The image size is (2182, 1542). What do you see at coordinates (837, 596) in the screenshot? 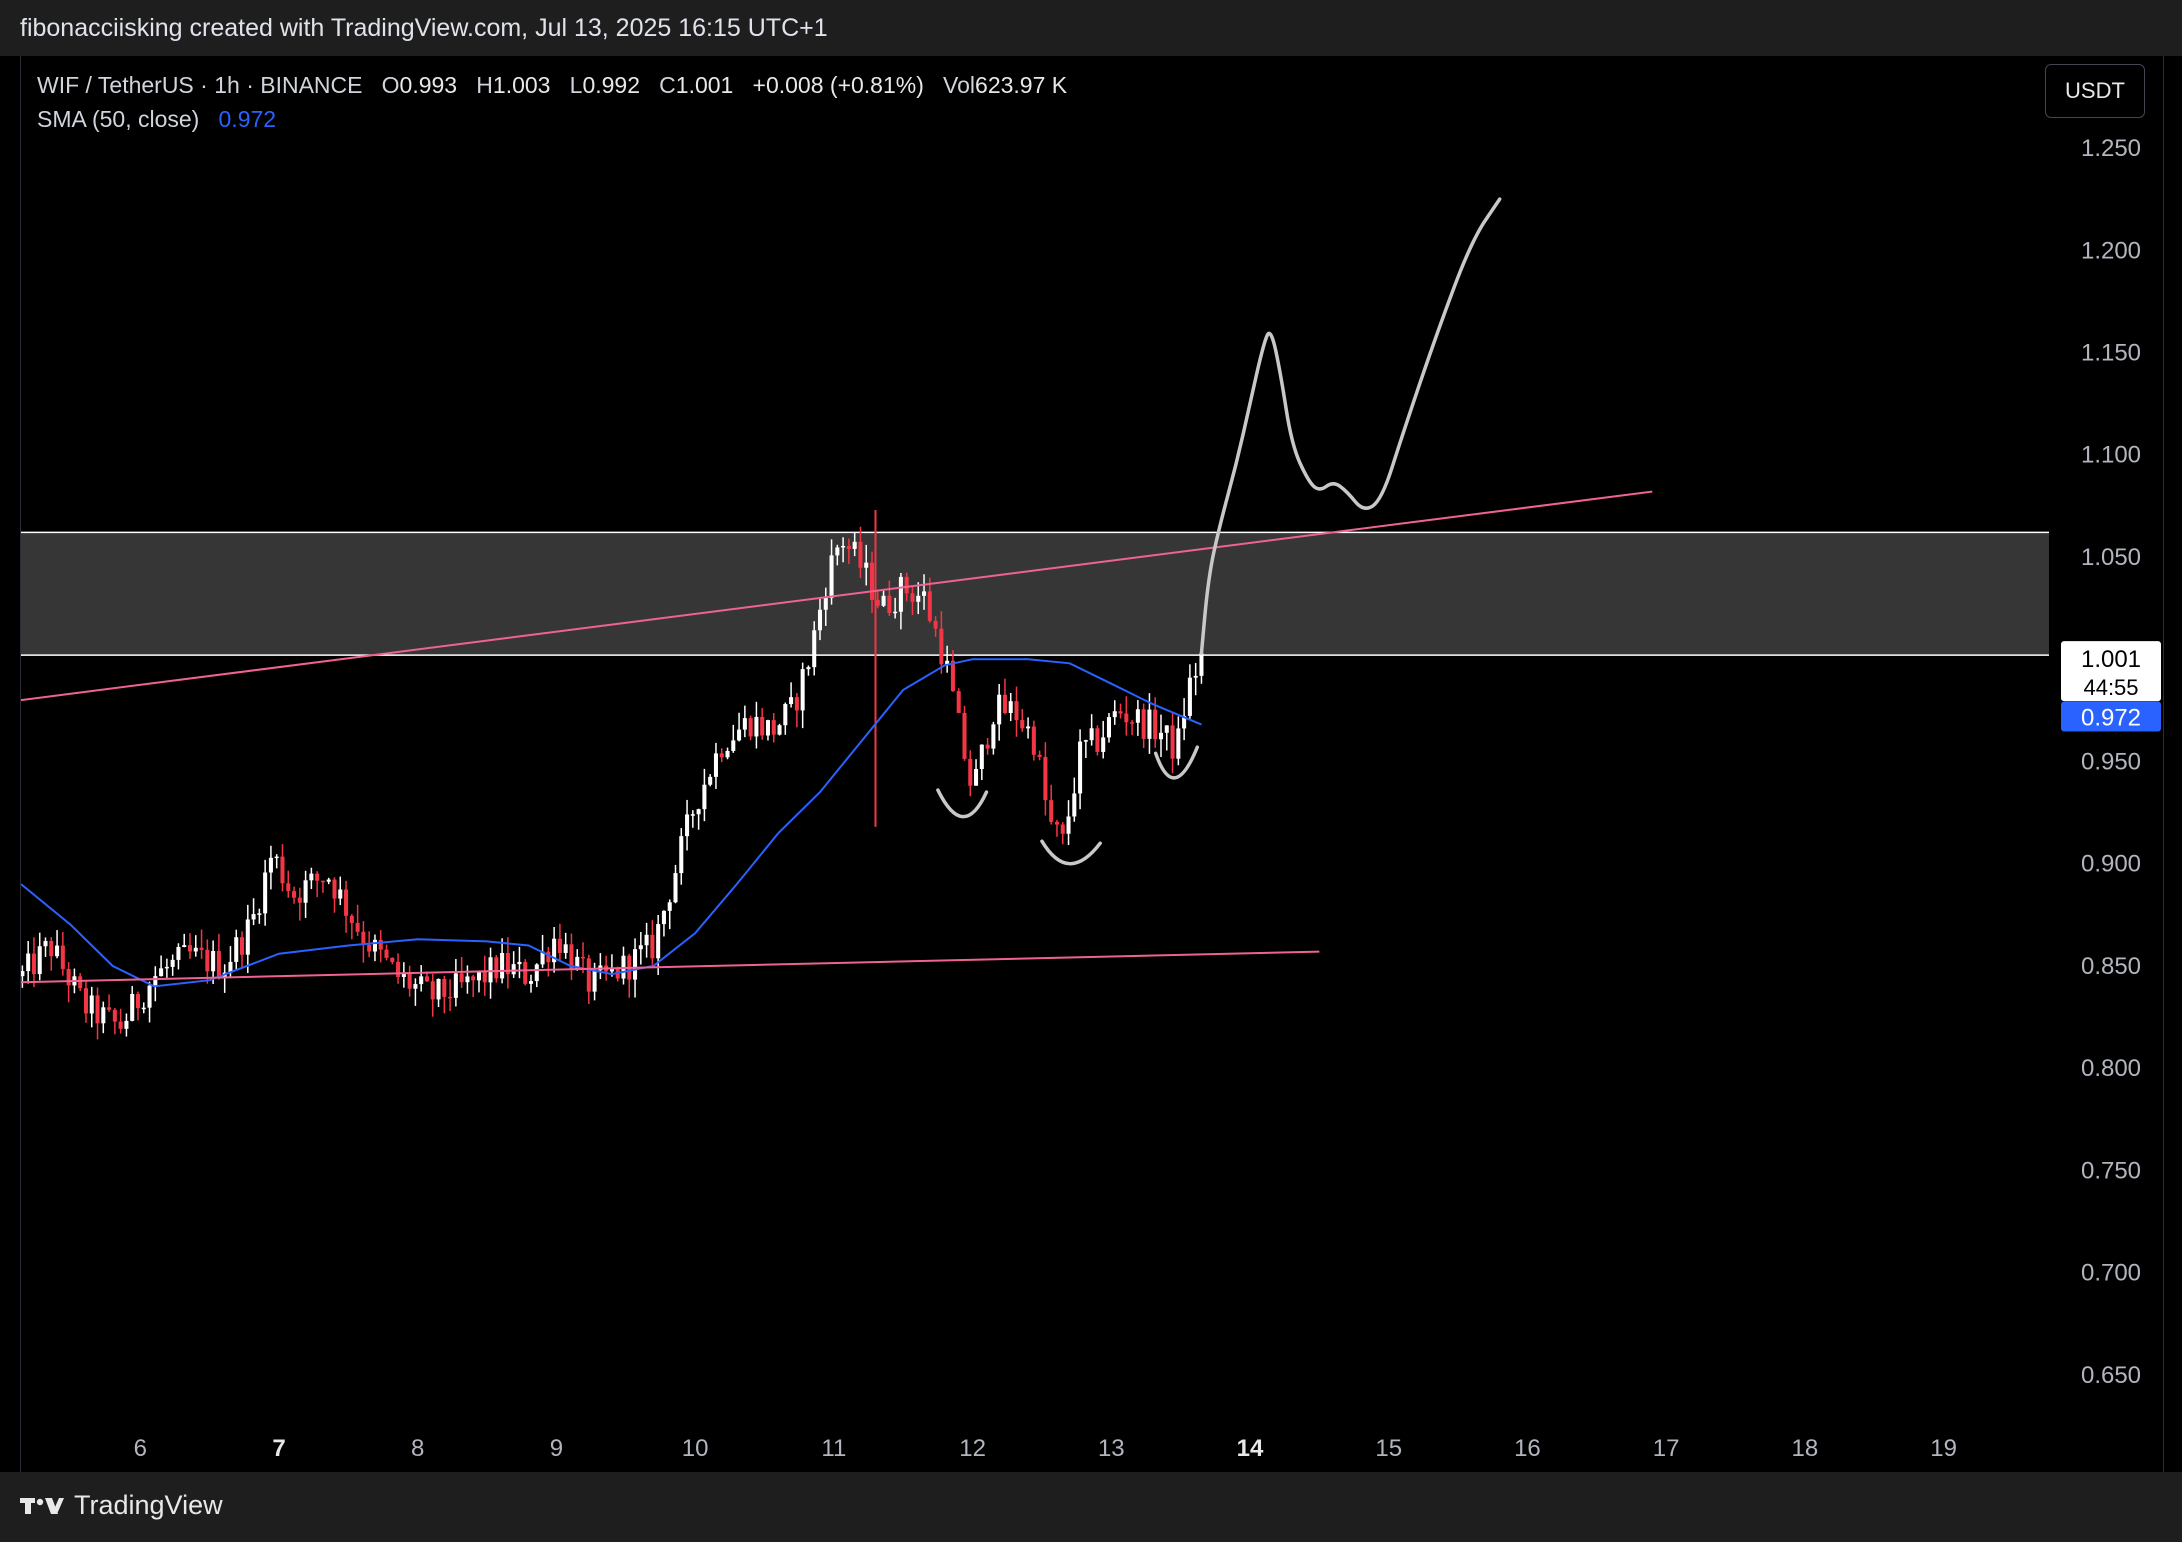
I see `upper-trendline` at bounding box center [837, 596].